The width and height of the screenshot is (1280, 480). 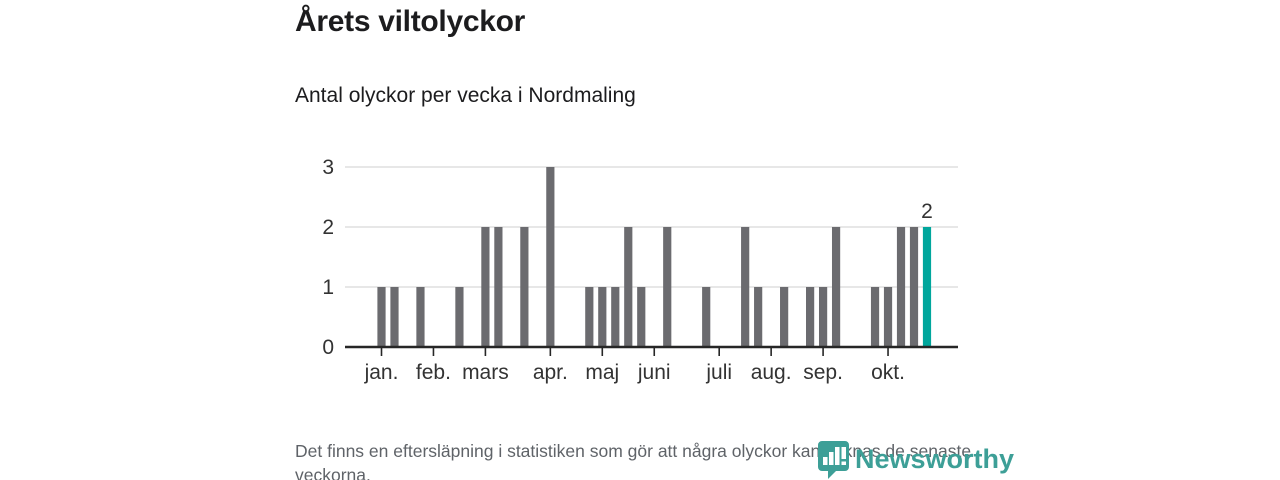 What do you see at coordinates (328, 287) in the screenshot?
I see `y-tick-label-1: 1` at bounding box center [328, 287].